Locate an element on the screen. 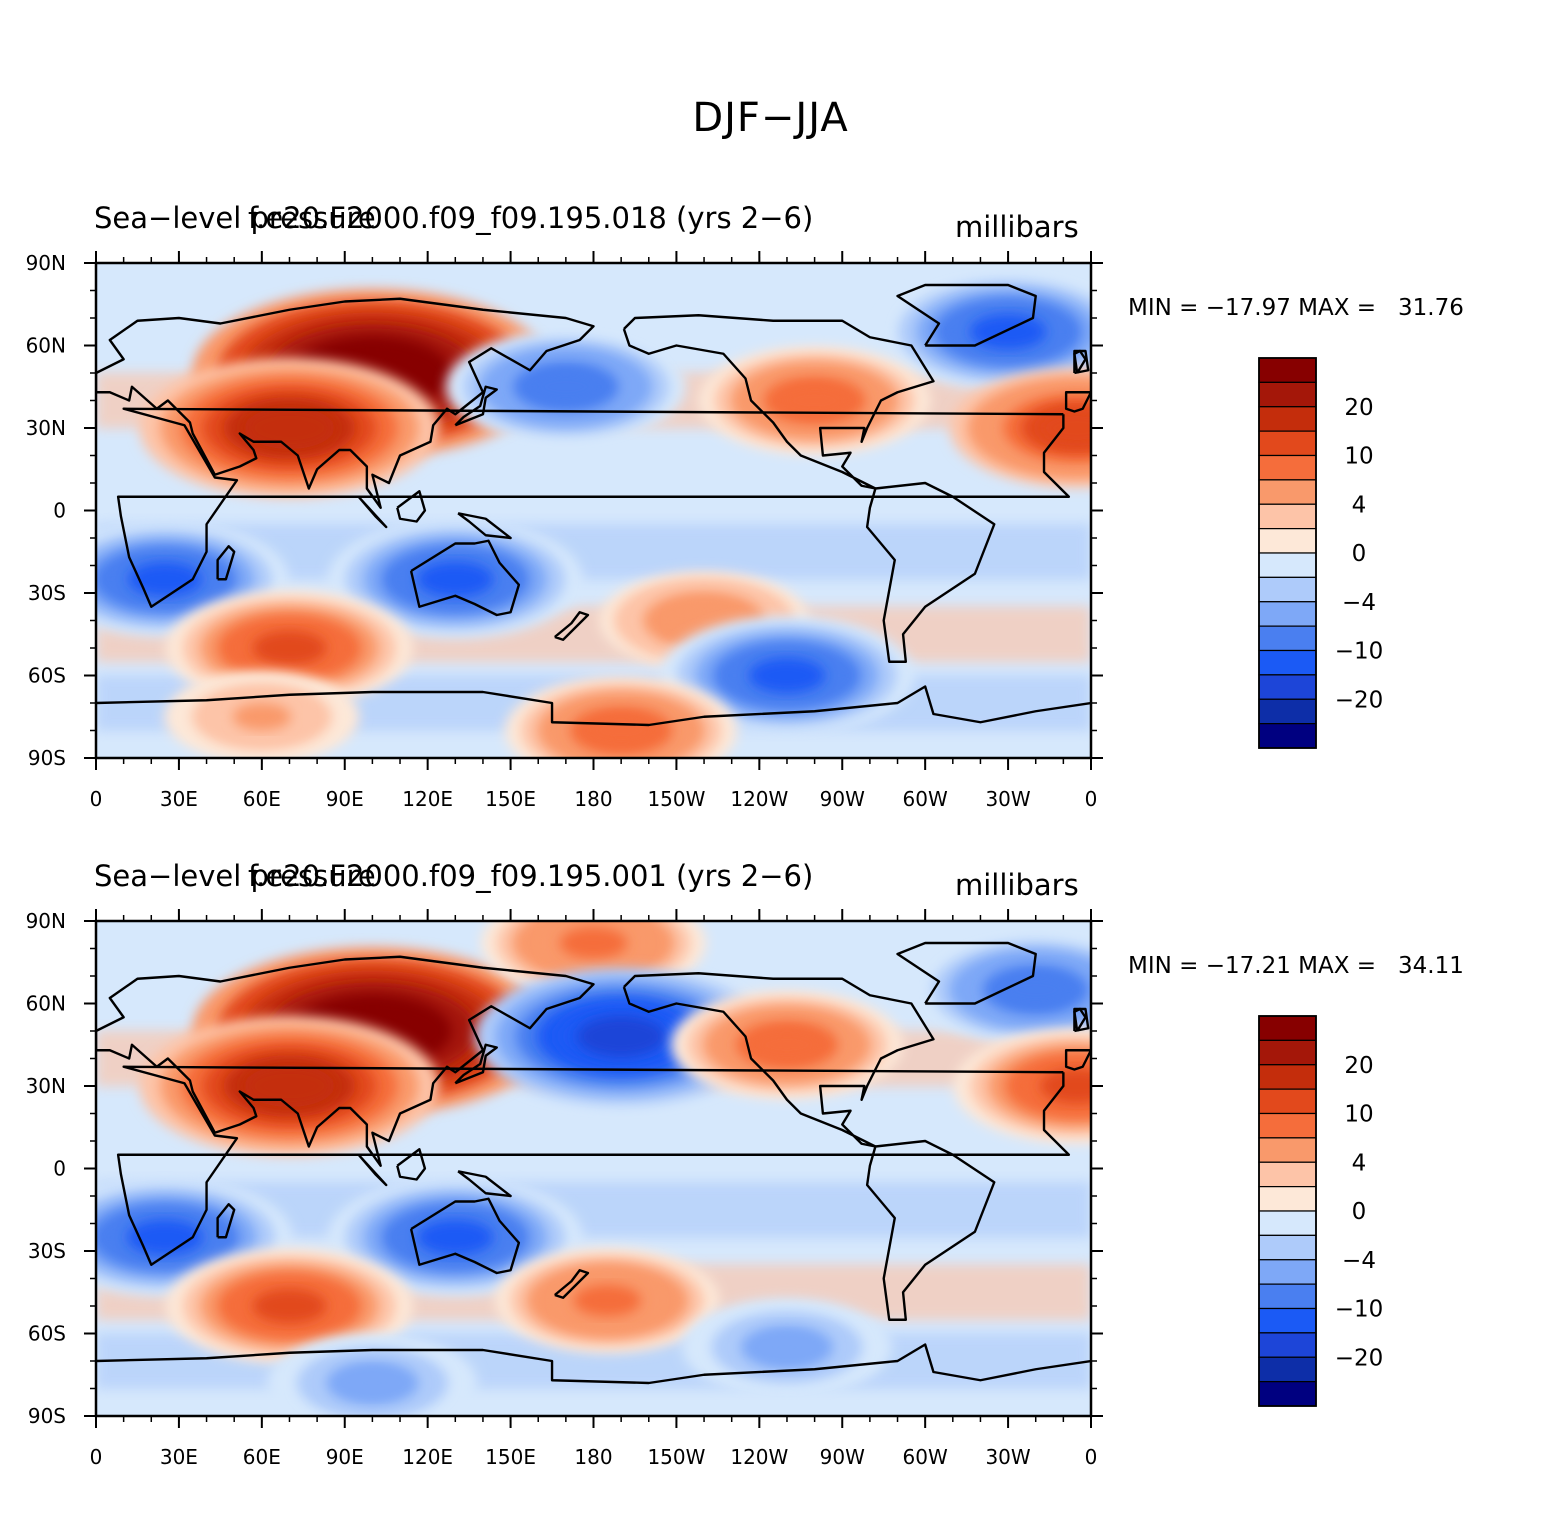  lon-tick-label: 30W is located at coordinates (1007, 1457).